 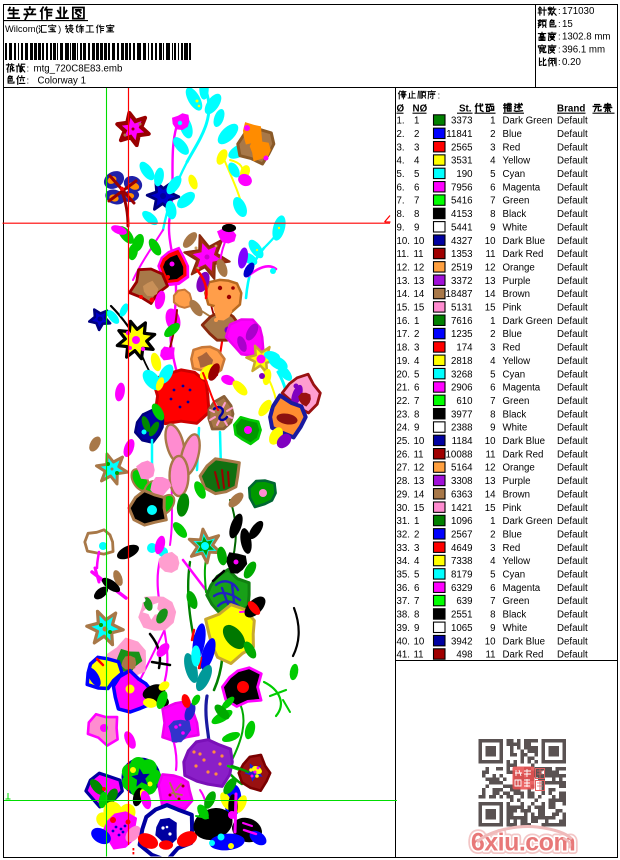 What do you see at coordinates (490, 294) in the screenshot?
I see `svg-text: 14` at bounding box center [490, 294].